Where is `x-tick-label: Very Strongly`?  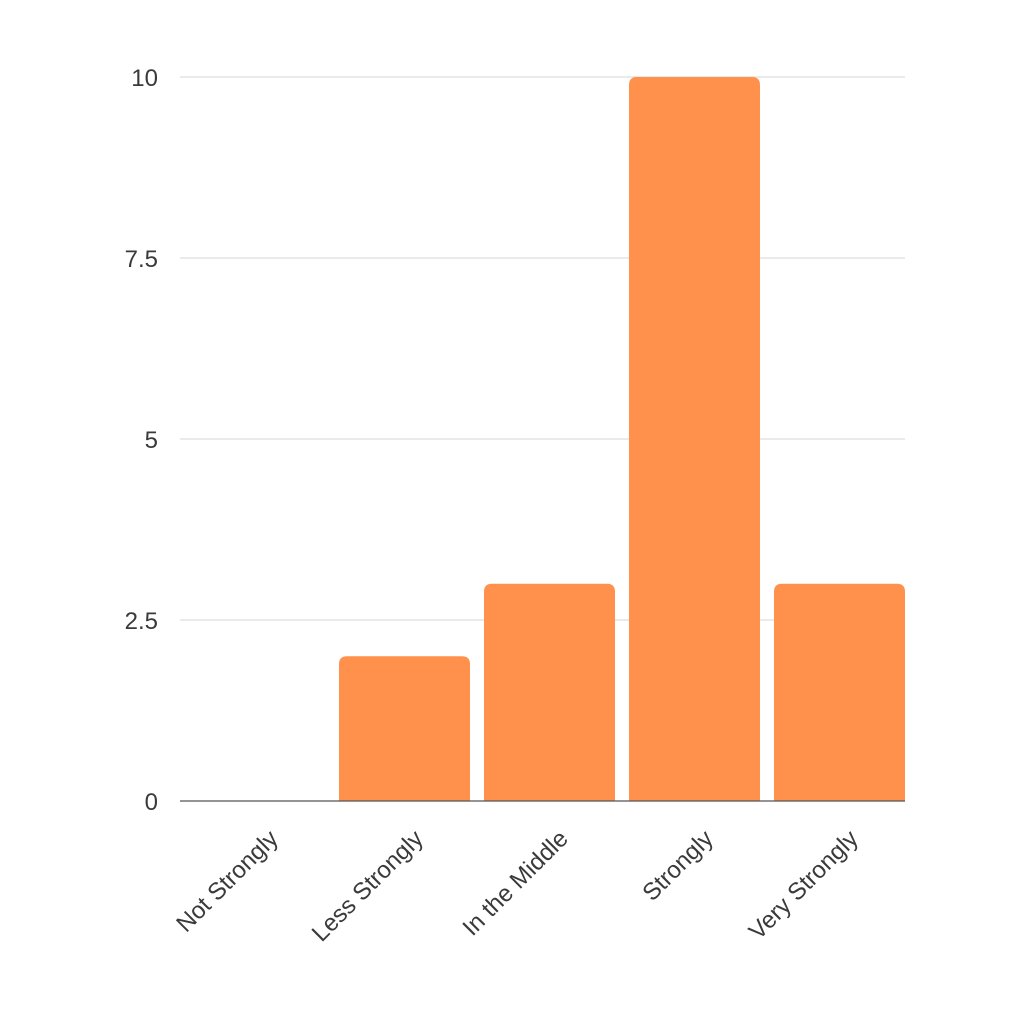 x-tick-label: Very Strongly is located at coordinates (804, 885).